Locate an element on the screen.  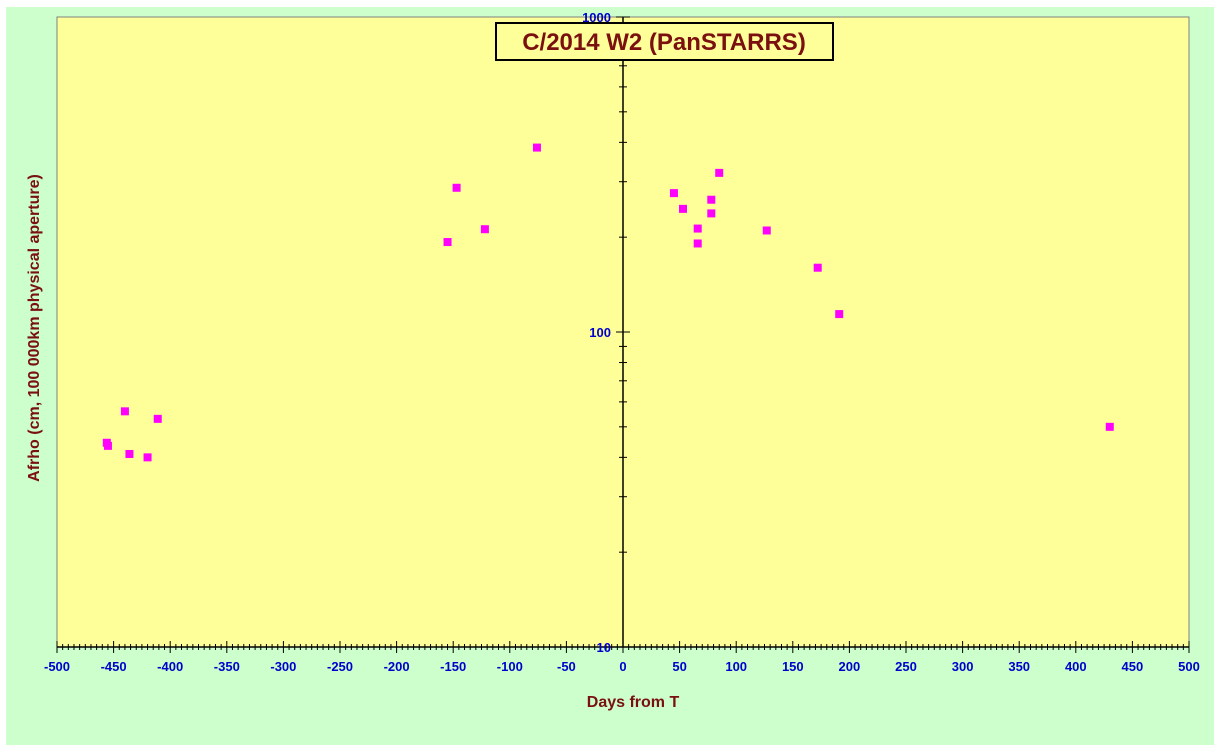
chart-title-box: C/2014 W2 (PanSTARRS) is located at coordinates (664, 41).